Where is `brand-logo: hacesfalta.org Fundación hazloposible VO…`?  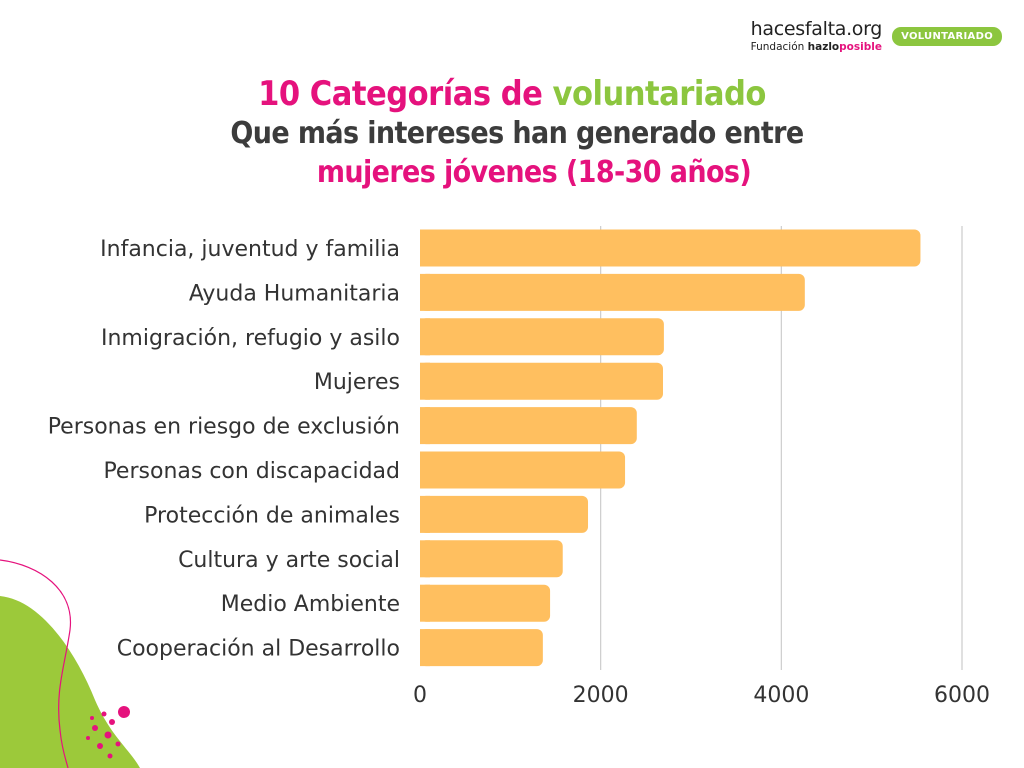 brand-logo: hacesfalta.org Fundación hazloposible VO… is located at coordinates (876, 35).